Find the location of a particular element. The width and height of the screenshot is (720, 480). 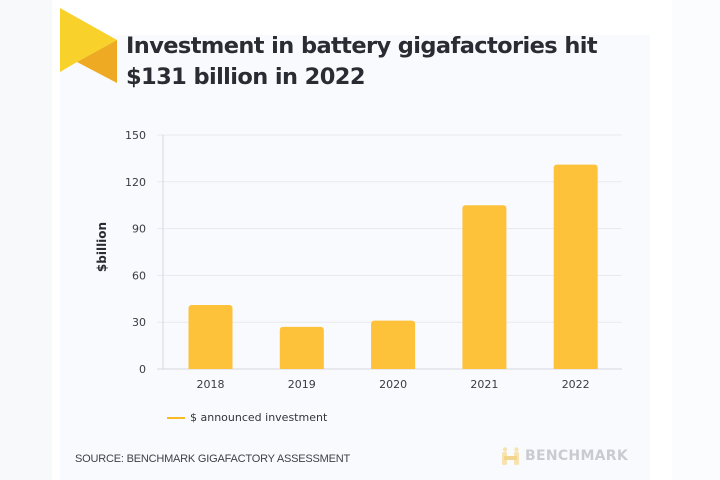

logo-light-shape is located at coordinates (88, 40).